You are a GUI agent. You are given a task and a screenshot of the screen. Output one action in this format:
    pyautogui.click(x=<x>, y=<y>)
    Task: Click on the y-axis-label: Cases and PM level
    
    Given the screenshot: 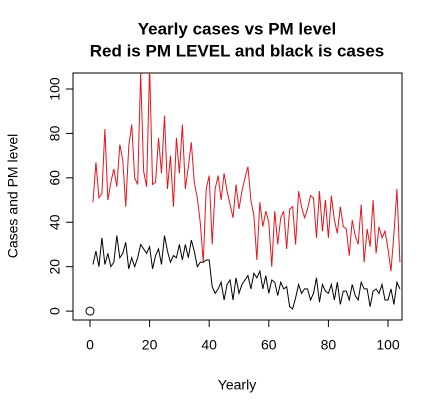 What is the action you would take?
    pyautogui.click(x=13, y=196)
    